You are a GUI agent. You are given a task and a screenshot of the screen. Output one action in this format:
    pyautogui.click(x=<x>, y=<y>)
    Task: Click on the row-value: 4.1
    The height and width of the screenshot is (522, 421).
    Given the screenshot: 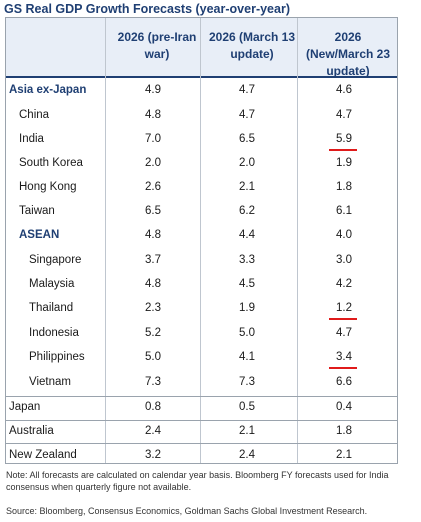 What is the action you would take?
    pyautogui.click(x=247, y=357)
    